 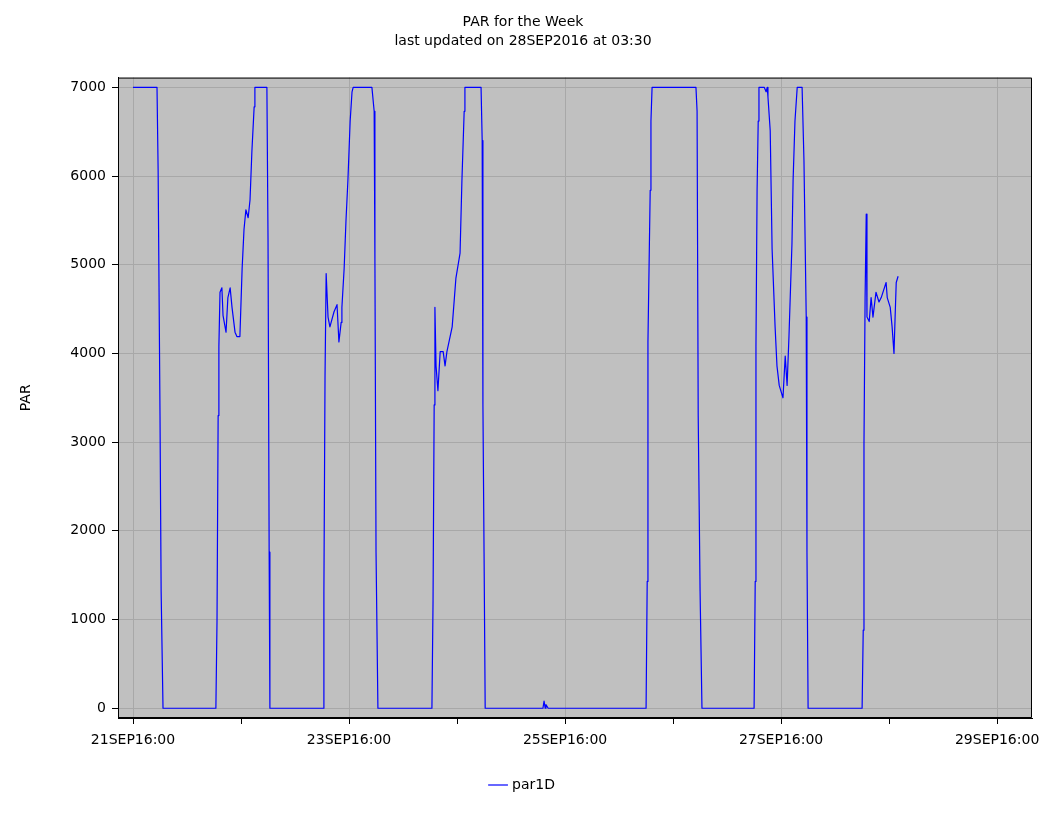 What do you see at coordinates (349, 739) in the screenshot?
I see `x-tick-label: 23SEP16:00` at bounding box center [349, 739].